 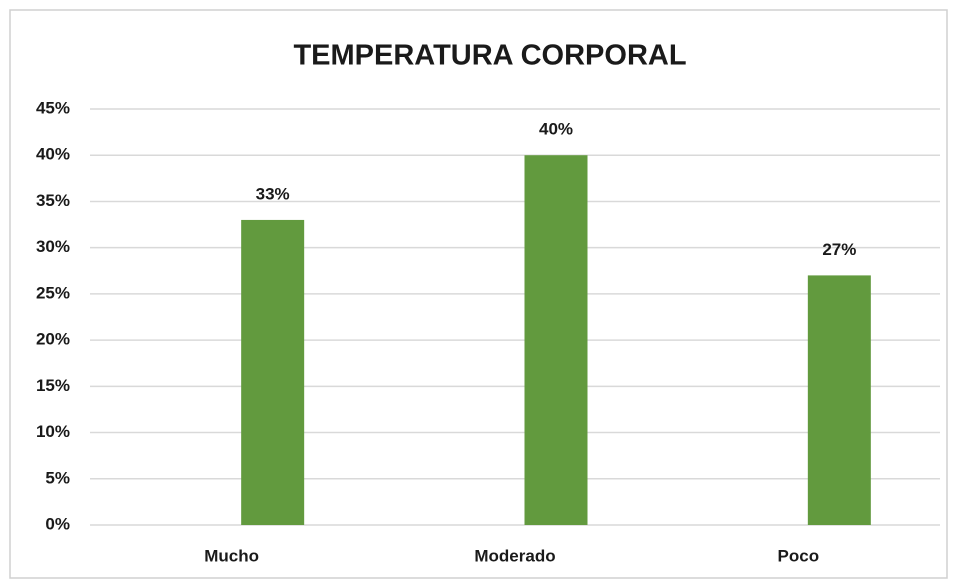 I want to click on data-label: 33%, so click(x=273, y=193).